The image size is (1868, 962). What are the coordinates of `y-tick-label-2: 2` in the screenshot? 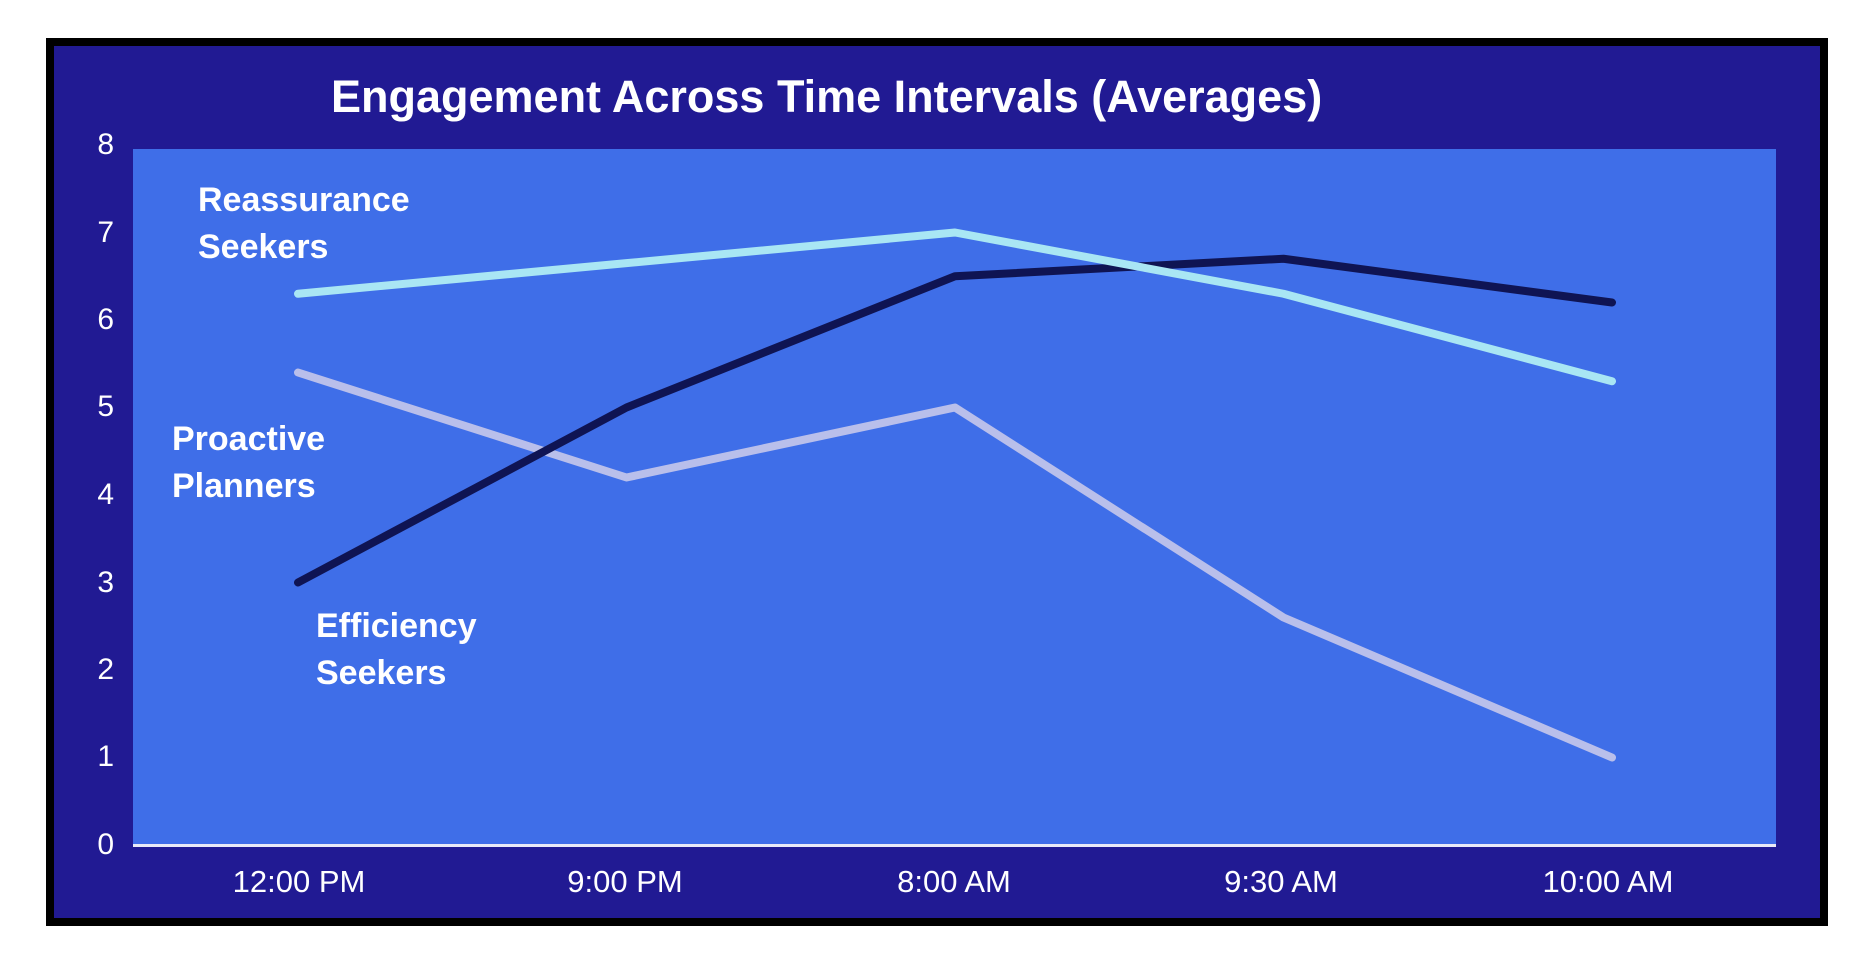 It's located at (105, 669).